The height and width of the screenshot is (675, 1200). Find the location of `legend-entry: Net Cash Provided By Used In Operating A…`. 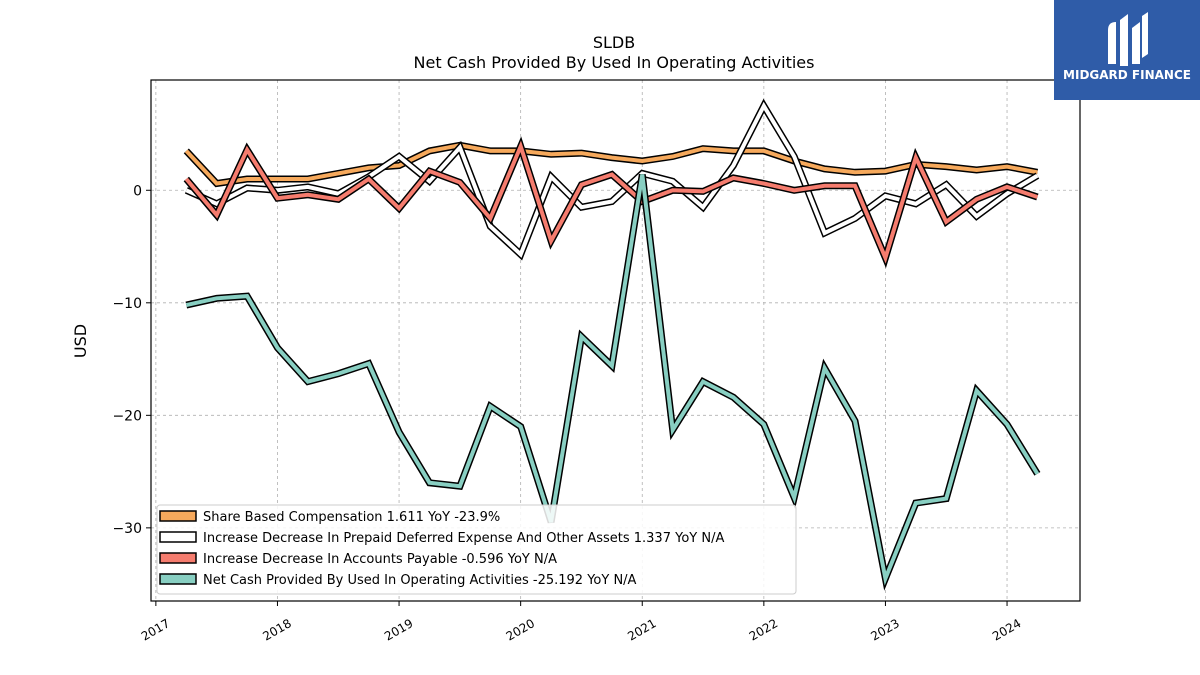

legend-entry: Net Cash Provided By Used In Operating A… is located at coordinates (420, 580).